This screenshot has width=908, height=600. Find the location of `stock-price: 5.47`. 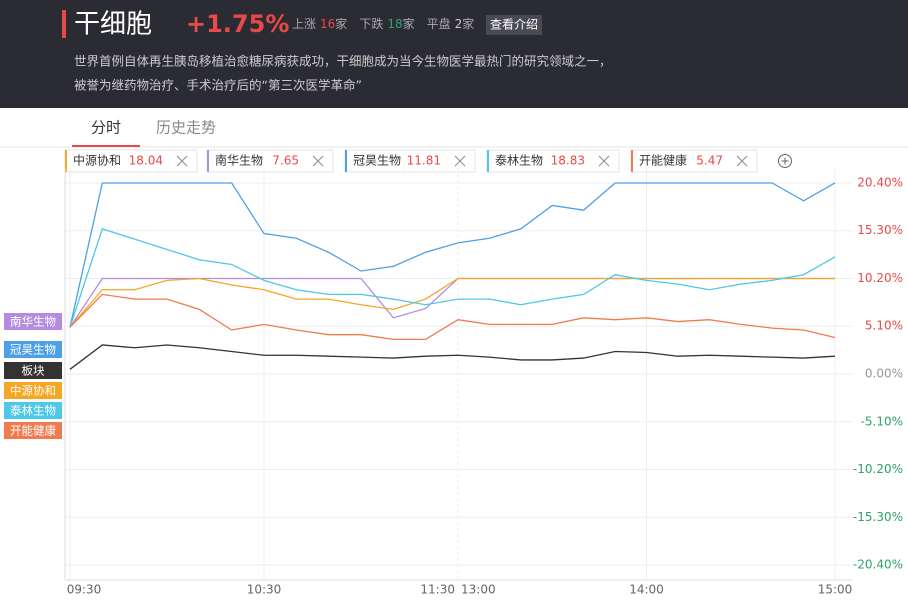

stock-price: 5.47 is located at coordinates (709, 161).